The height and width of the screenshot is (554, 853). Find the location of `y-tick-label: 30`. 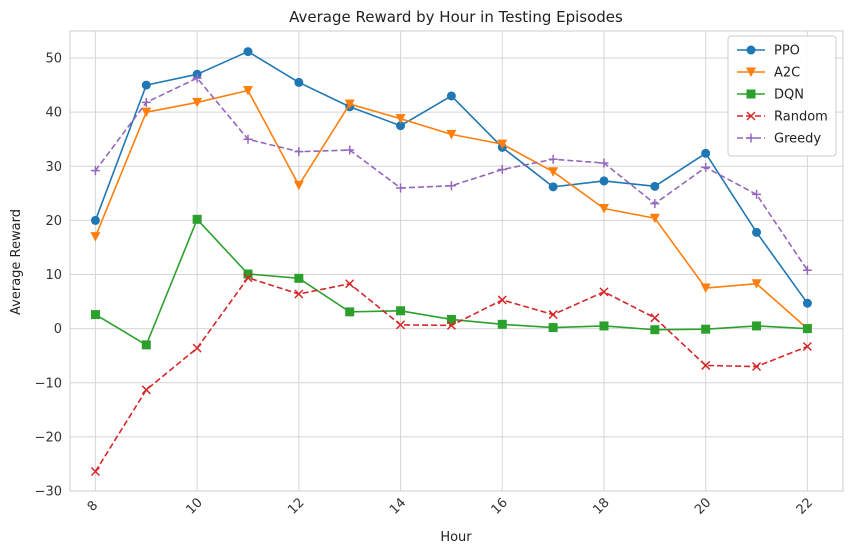

y-tick-label: 30 is located at coordinates (53, 167).